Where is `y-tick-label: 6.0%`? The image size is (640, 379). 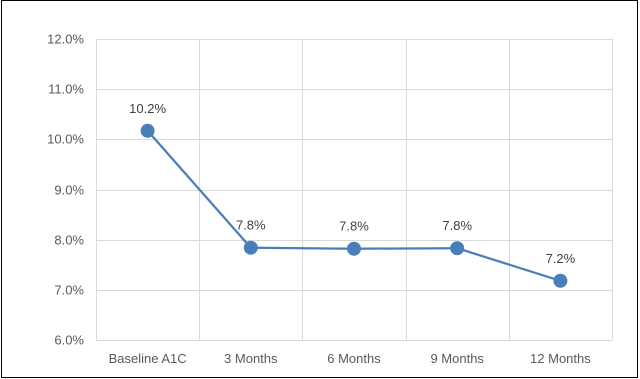 y-tick-label: 6.0% is located at coordinates (69, 340).